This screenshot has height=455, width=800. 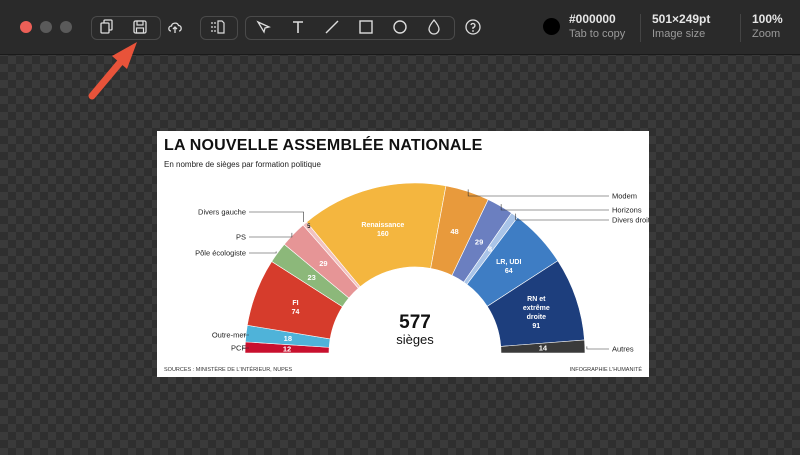 What do you see at coordinates (767, 19) in the screenshot?
I see `zoom-value: 100%` at bounding box center [767, 19].